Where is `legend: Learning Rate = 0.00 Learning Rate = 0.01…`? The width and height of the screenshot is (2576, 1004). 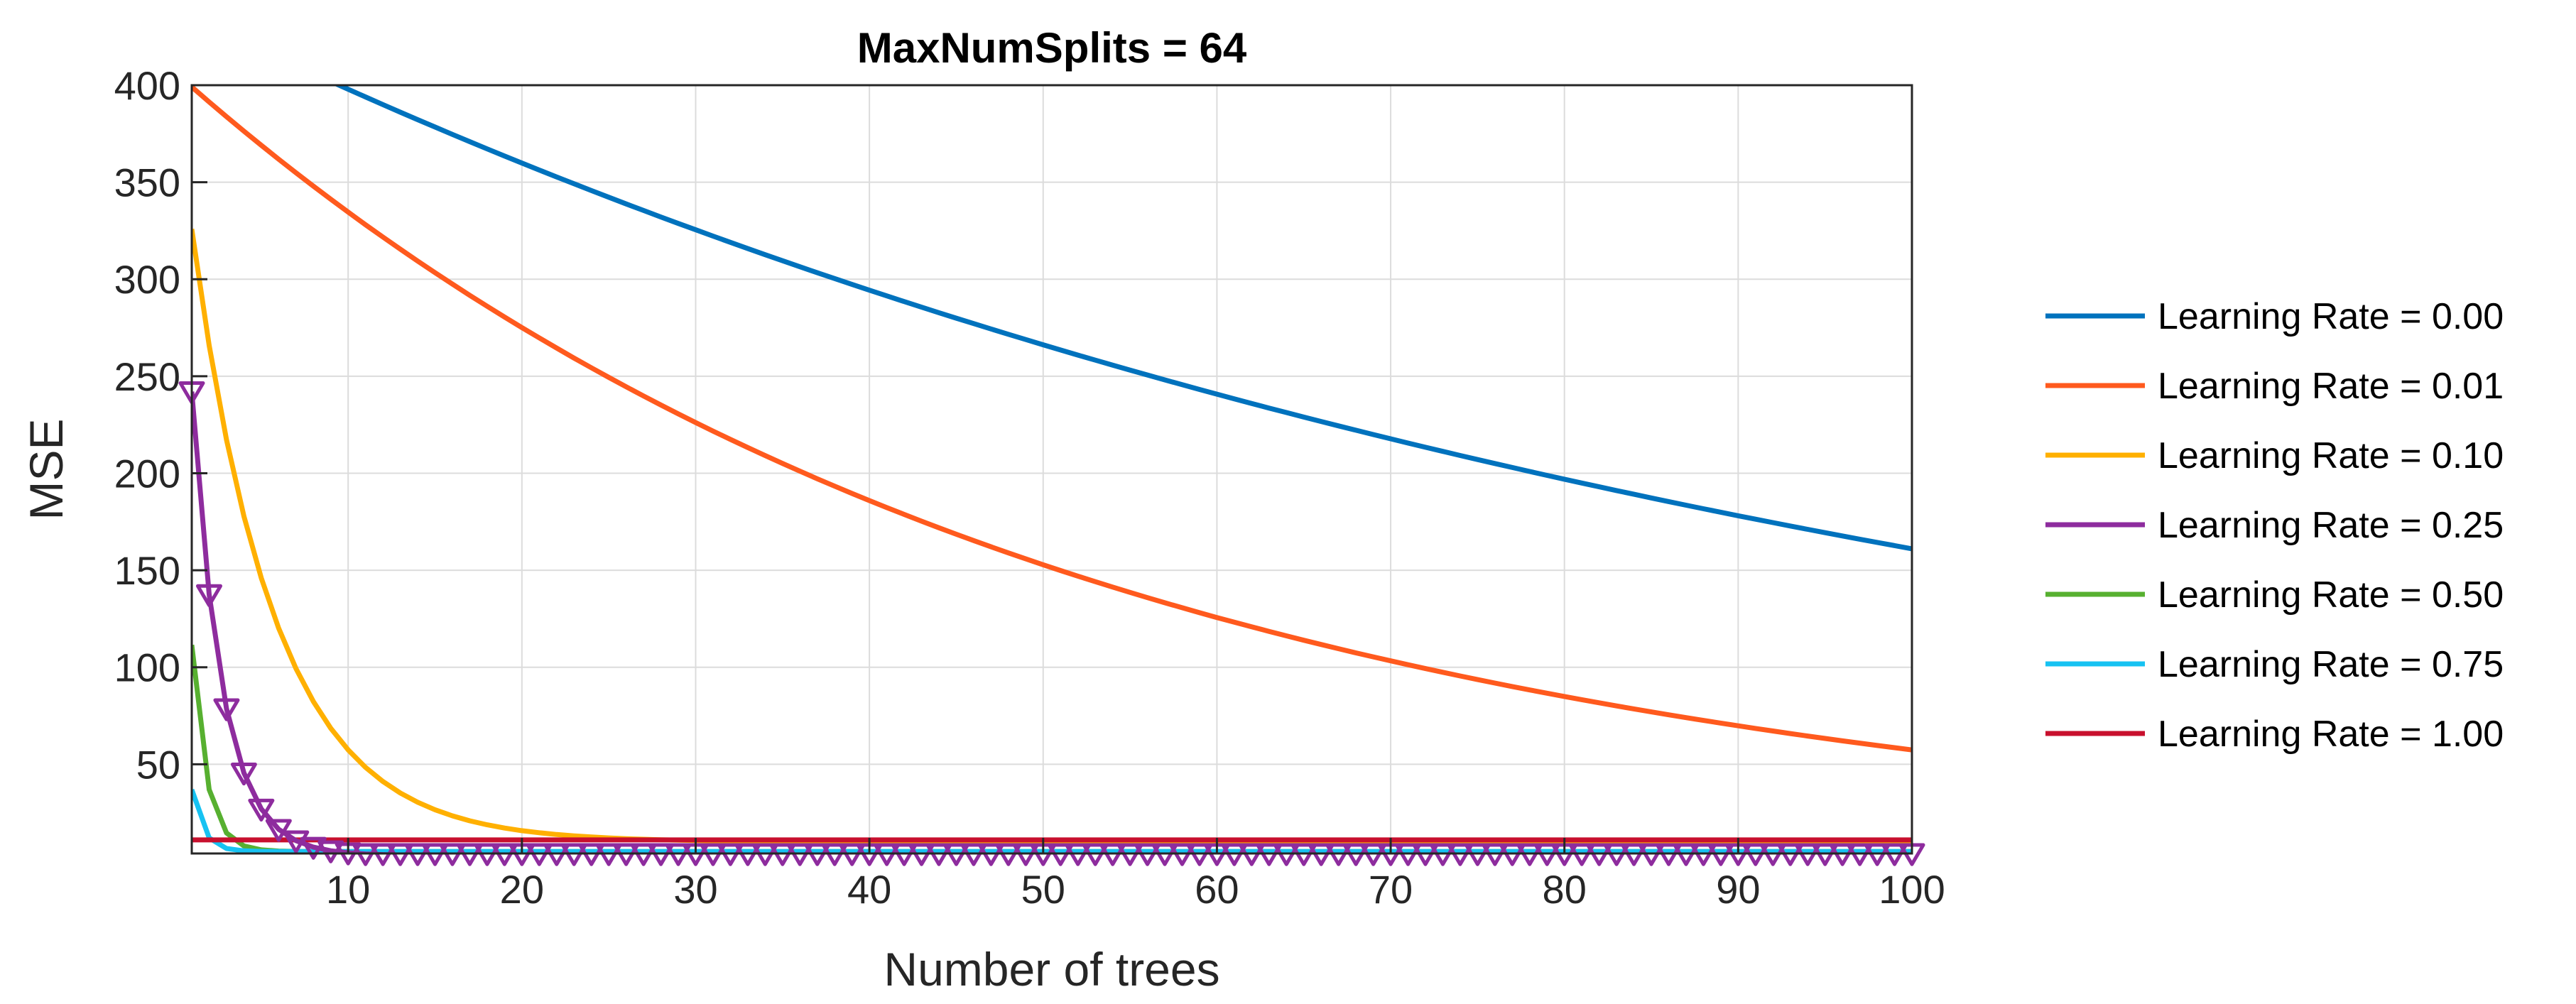
legend: Learning Rate = 0.00 Learning Rate = 0.01… is located at coordinates (2274, 525).